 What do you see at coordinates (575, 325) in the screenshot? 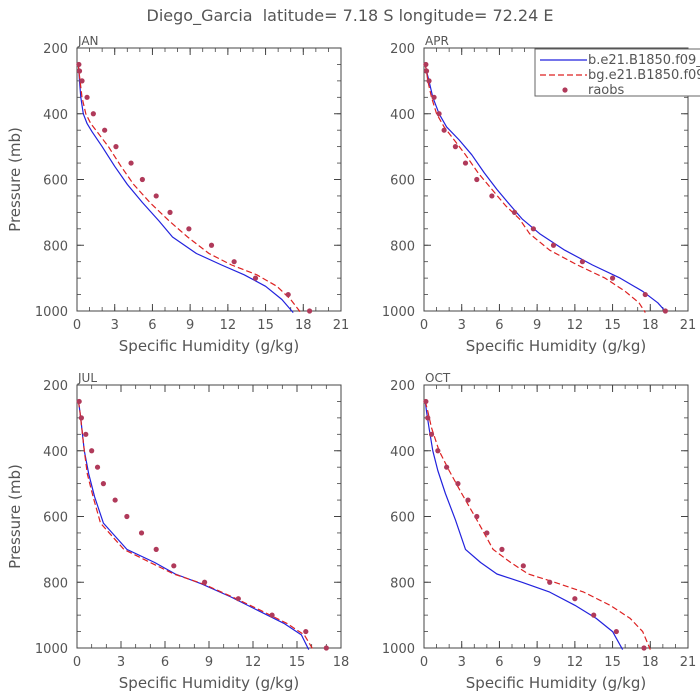
I see `chart-apr-xtick-label: 12` at bounding box center [575, 325].